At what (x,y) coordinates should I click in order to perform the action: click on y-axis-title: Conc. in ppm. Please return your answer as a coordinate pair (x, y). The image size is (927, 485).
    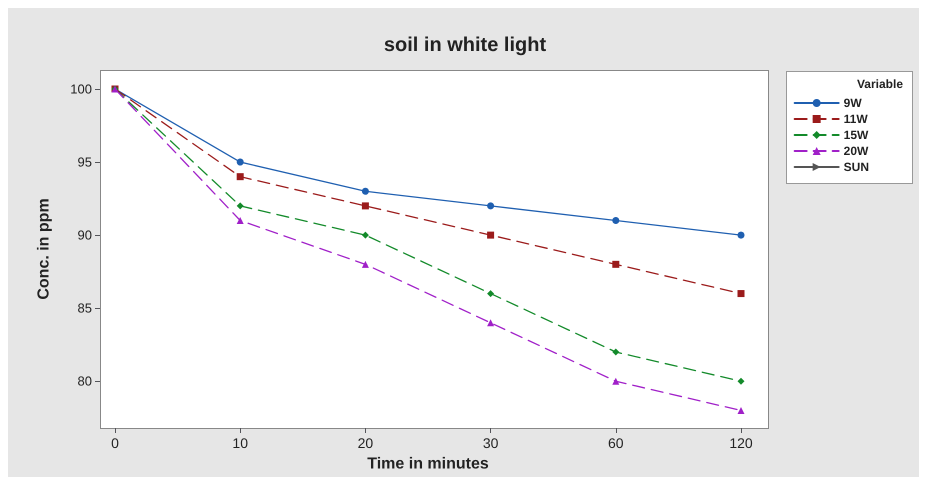
    Looking at the image, I should click on (44, 249).